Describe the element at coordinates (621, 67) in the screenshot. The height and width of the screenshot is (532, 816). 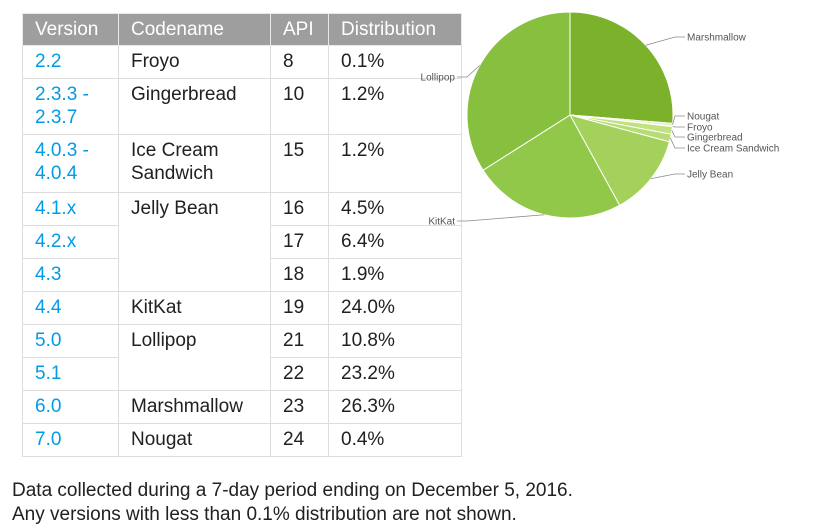
I see `pie-slice-marshmallow` at that location.